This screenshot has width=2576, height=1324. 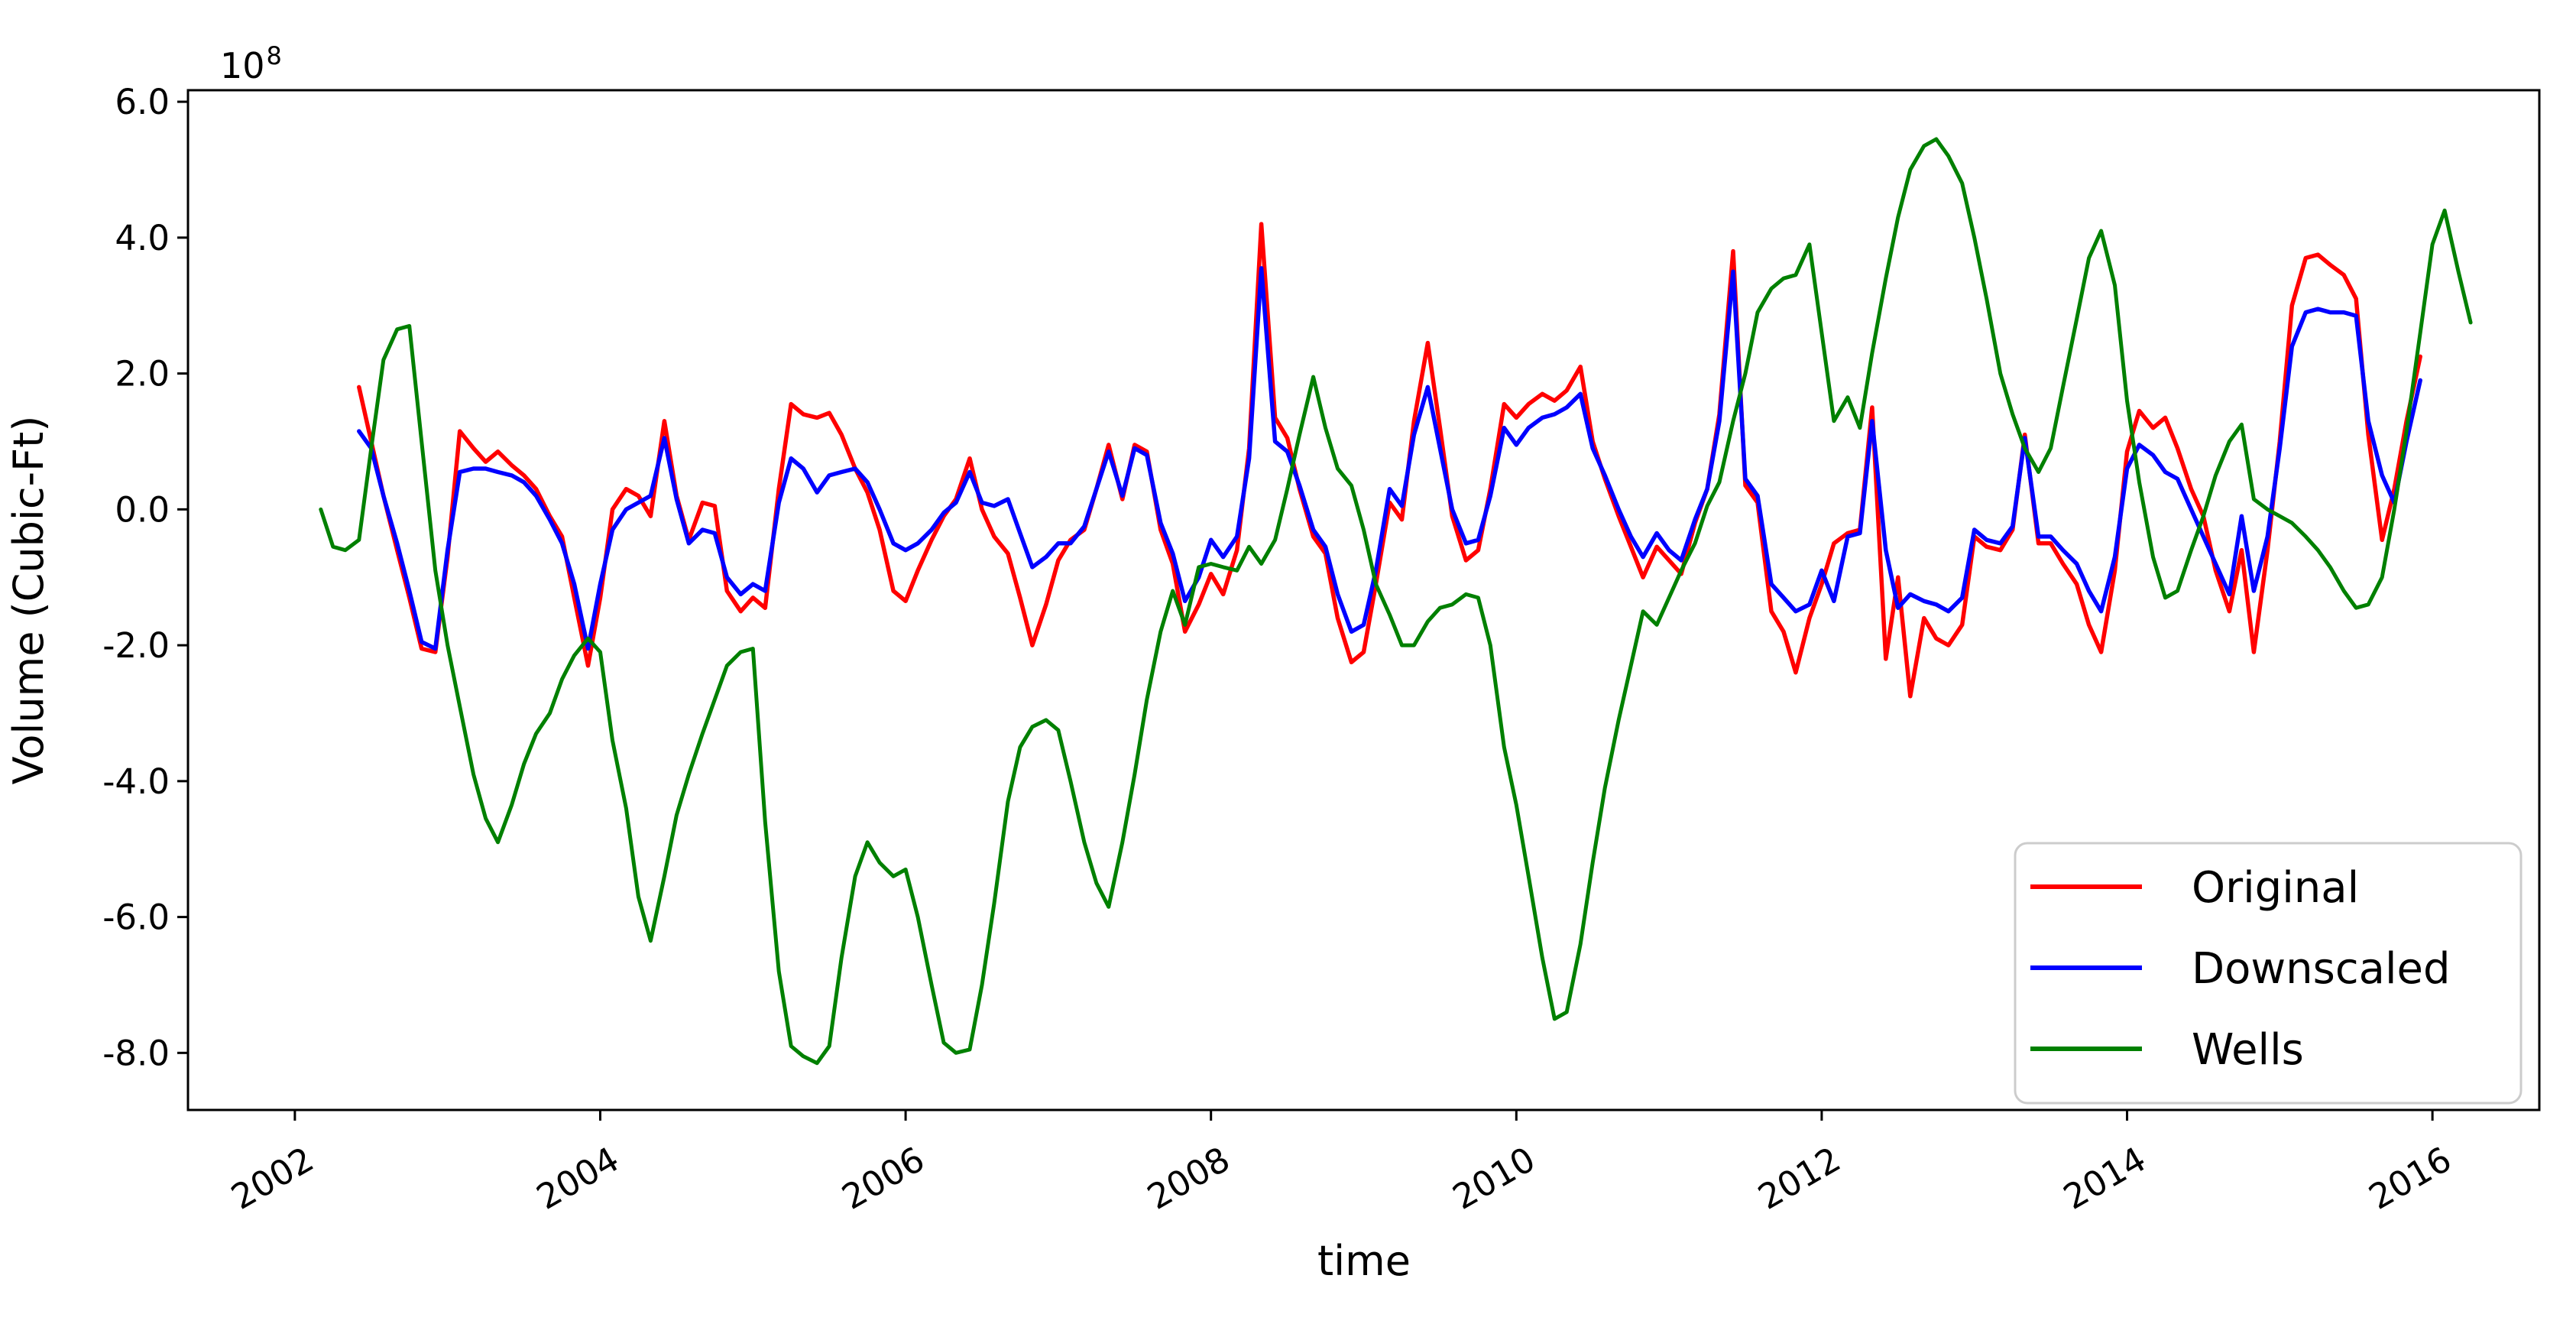 What do you see at coordinates (1494, 1179) in the screenshot?
I see `x-tick-label: 2010` at bounding box center [1494, 1179].